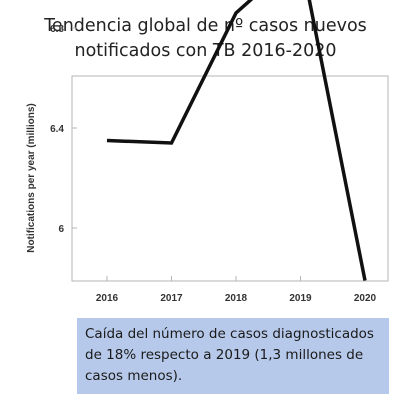  What do you see at coordinates (57, 29) in the screenshot?
I see `y-tick-label: 6.8` at bounding box center [57, 29].